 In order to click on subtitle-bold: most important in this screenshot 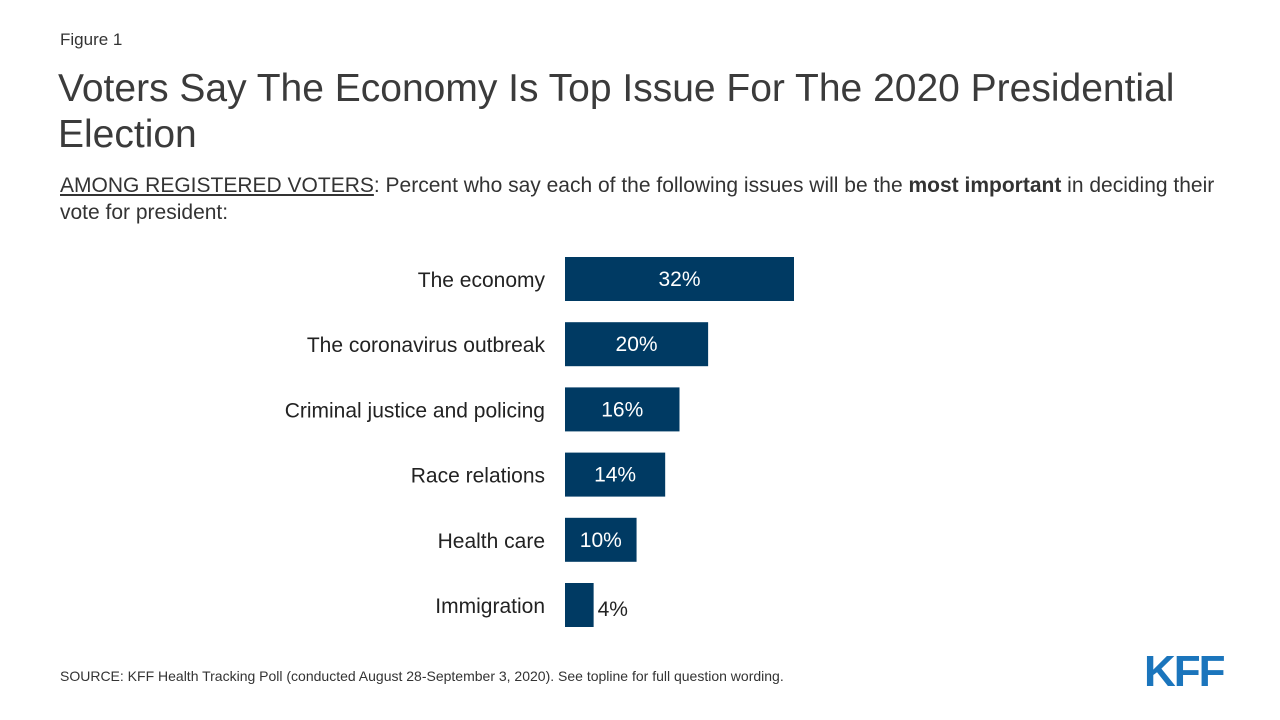, I will do `click(985, 185)`.